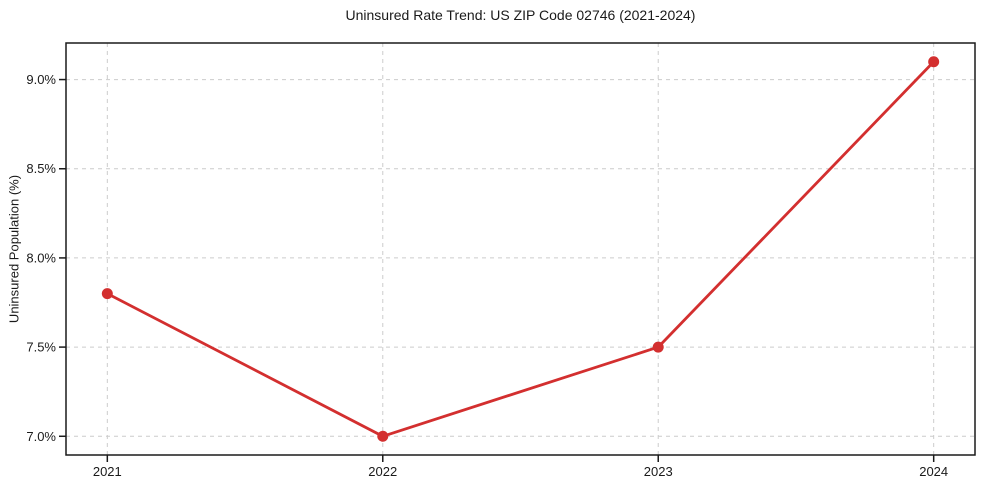 The height and width of the screenshot is (490, 989). What do you see at coordinates (382, 471) in the screenshot?
I see `x-tick-label: 2022` at bounding box center [382, 471].